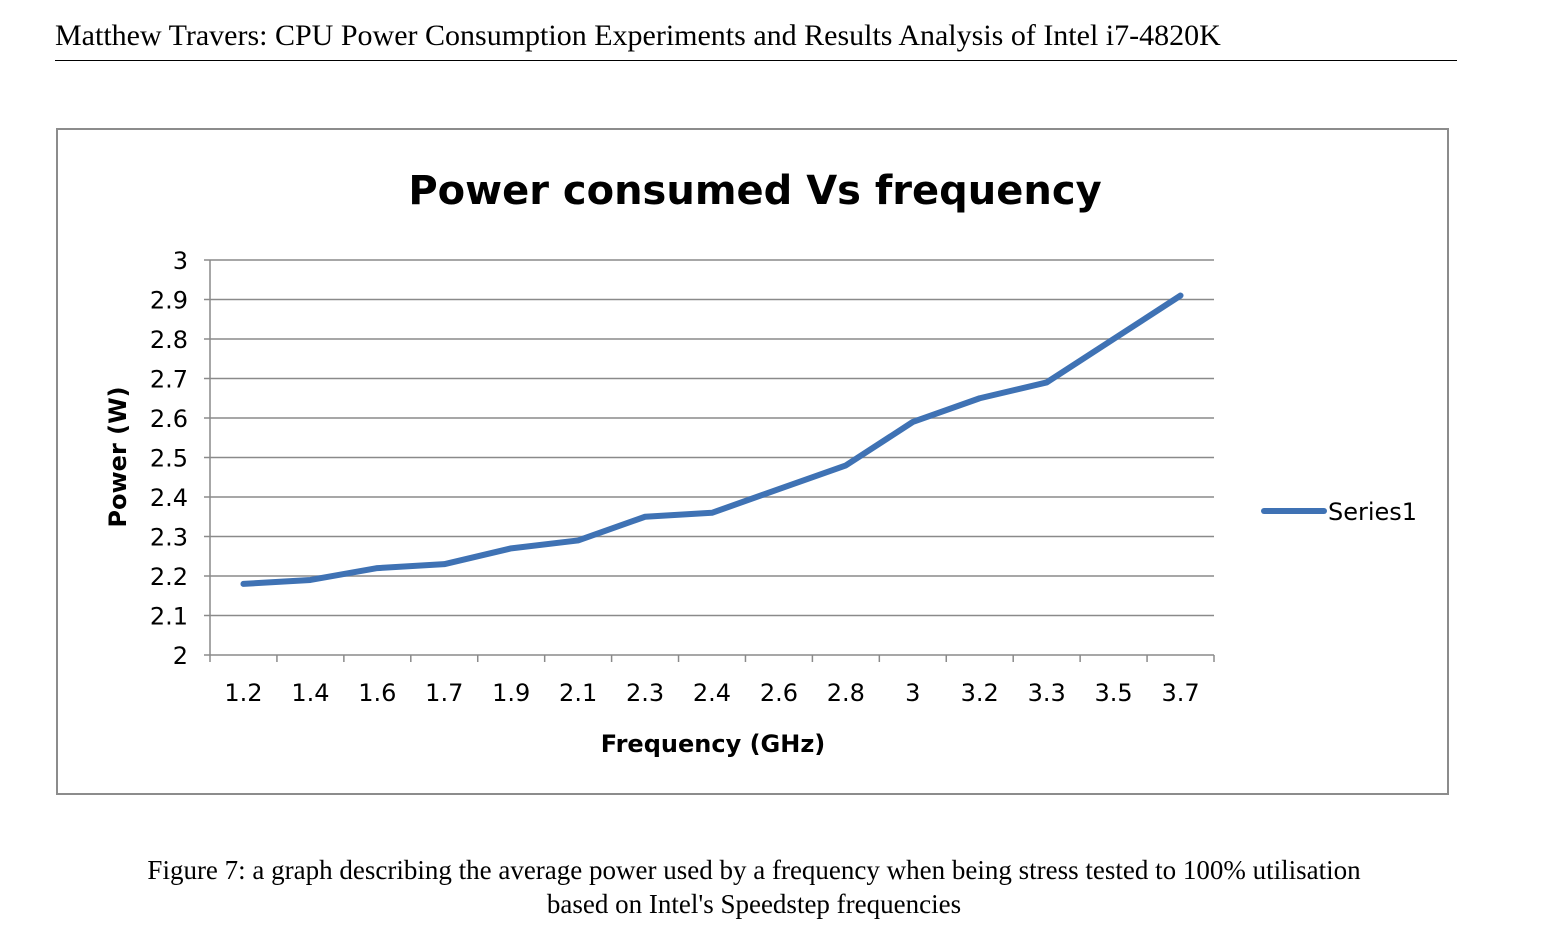 The height and width of the screenshot is (949, 1548). I want to click on y-tick-label: 2.6, so click(169, 419).